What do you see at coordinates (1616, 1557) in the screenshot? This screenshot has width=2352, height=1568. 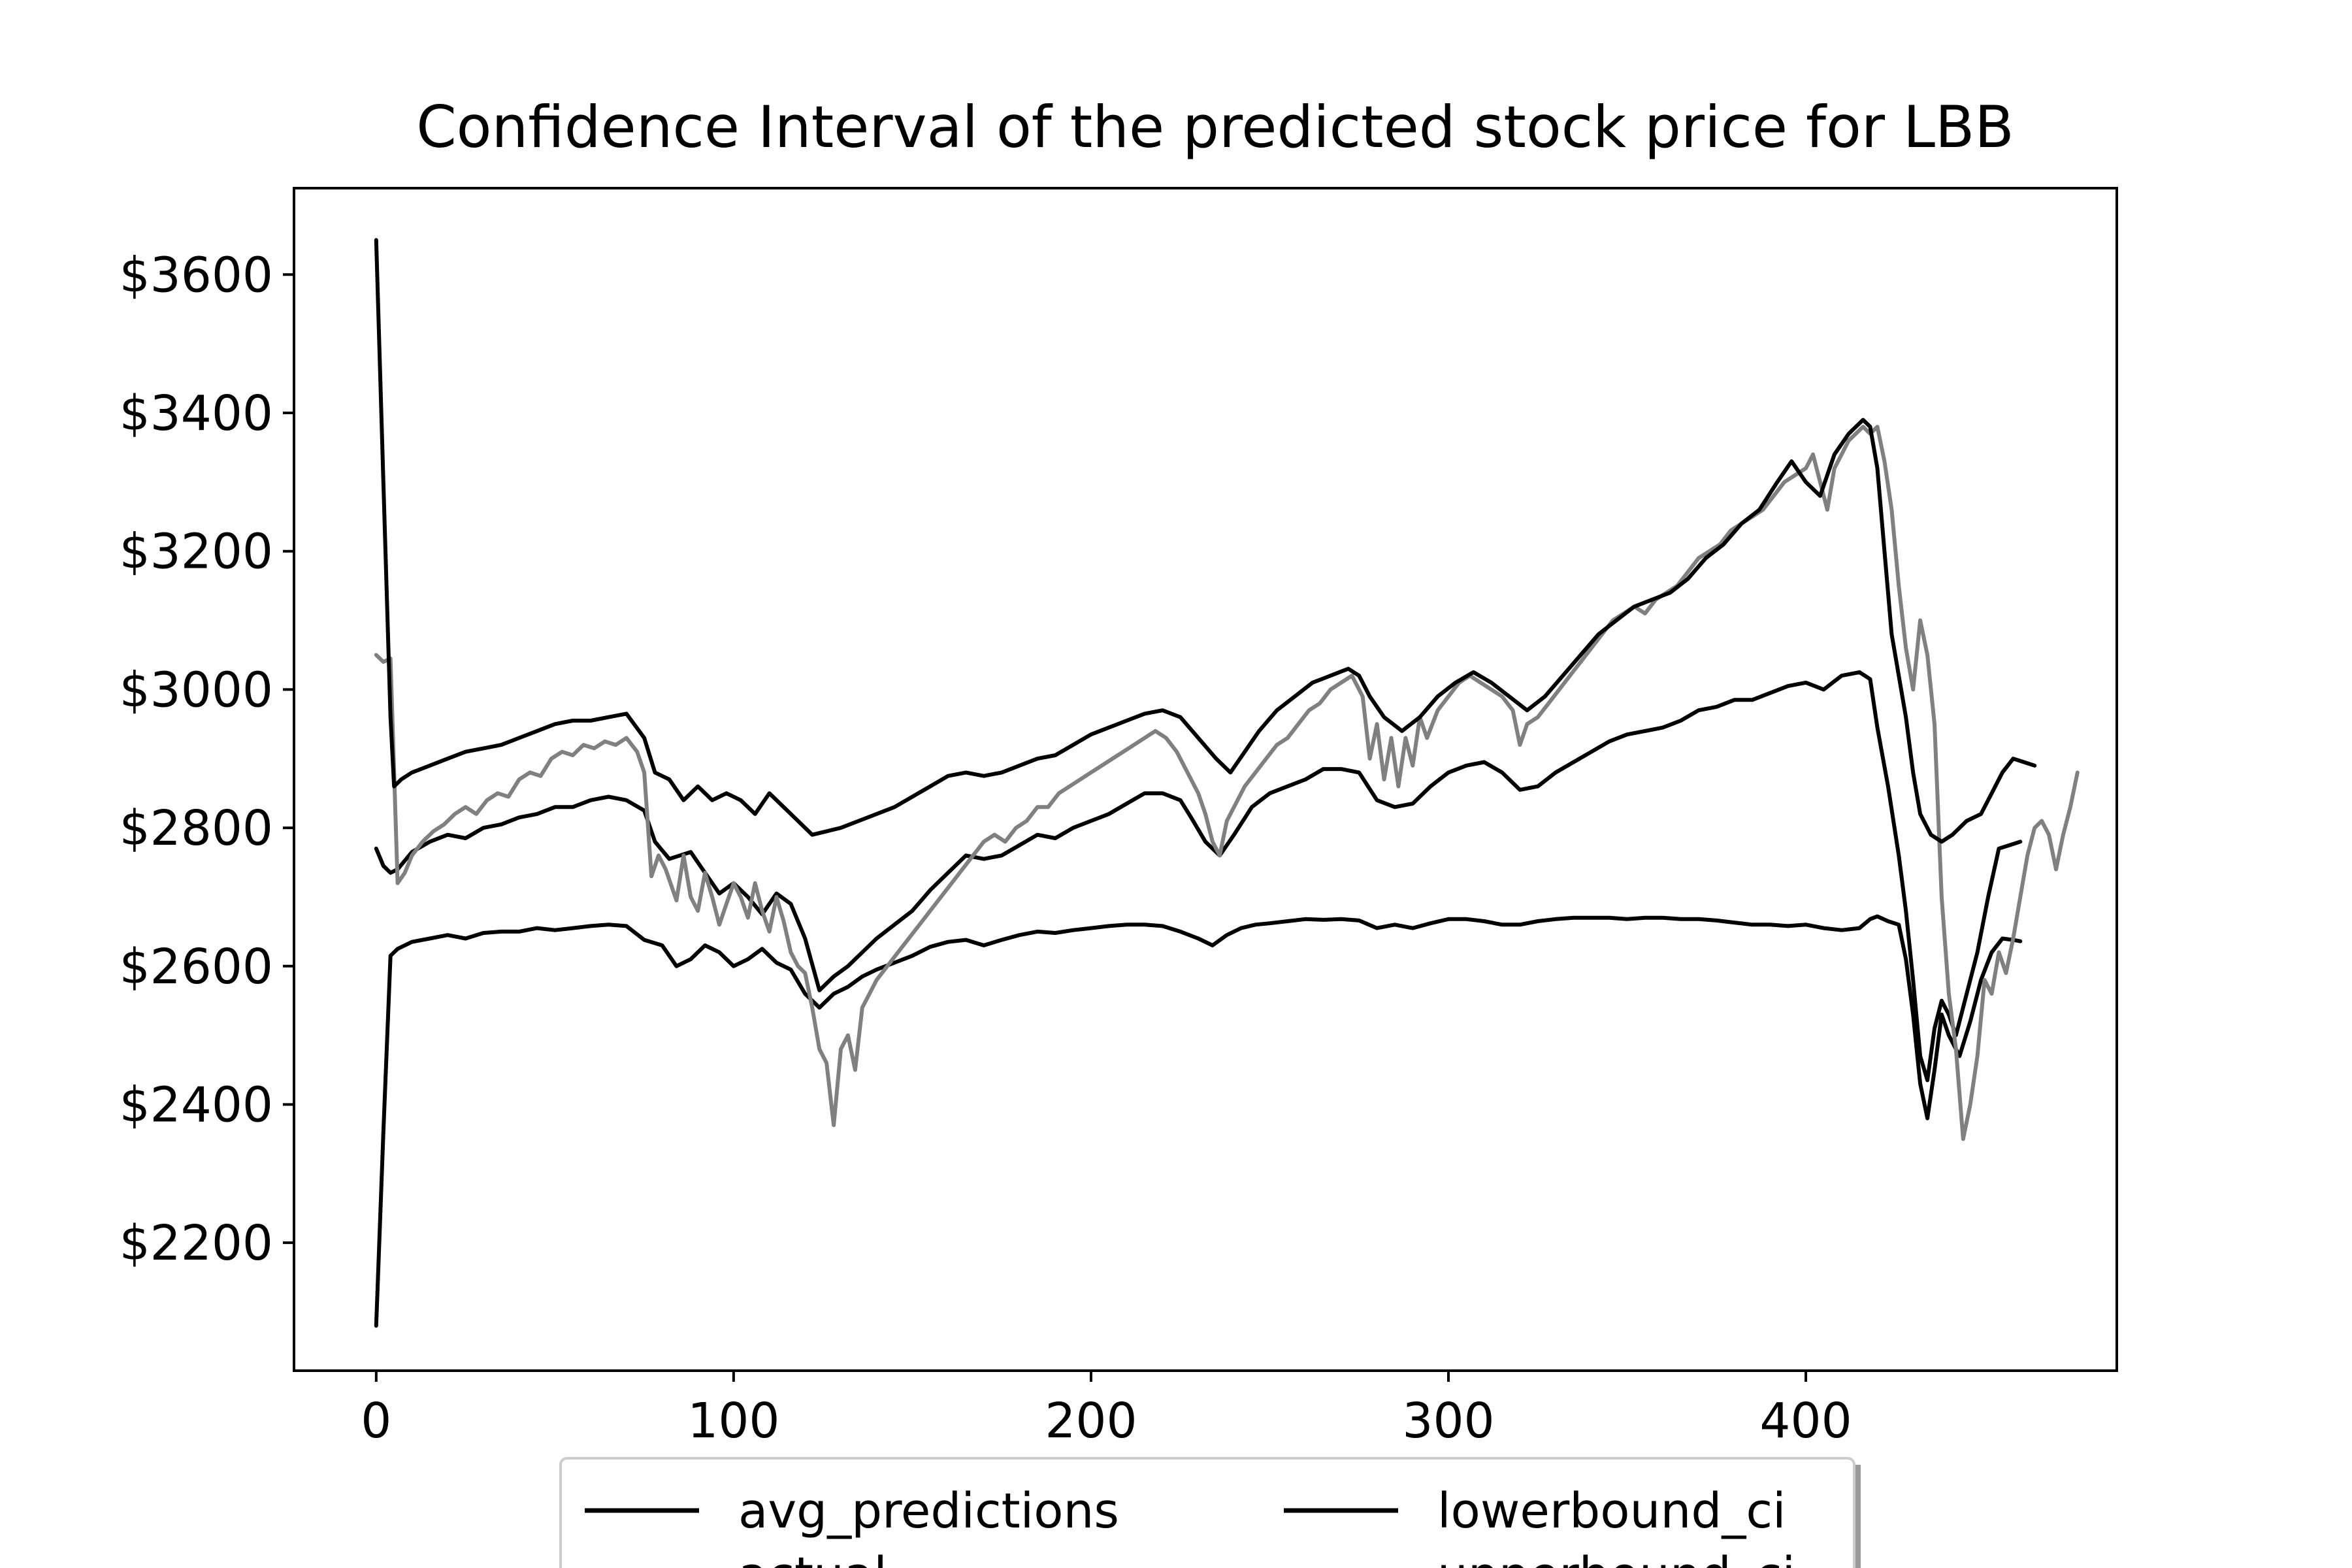 I see `legend-label-upperbound-ci: upperbound_ci` at bounding box center [1616, 1557].